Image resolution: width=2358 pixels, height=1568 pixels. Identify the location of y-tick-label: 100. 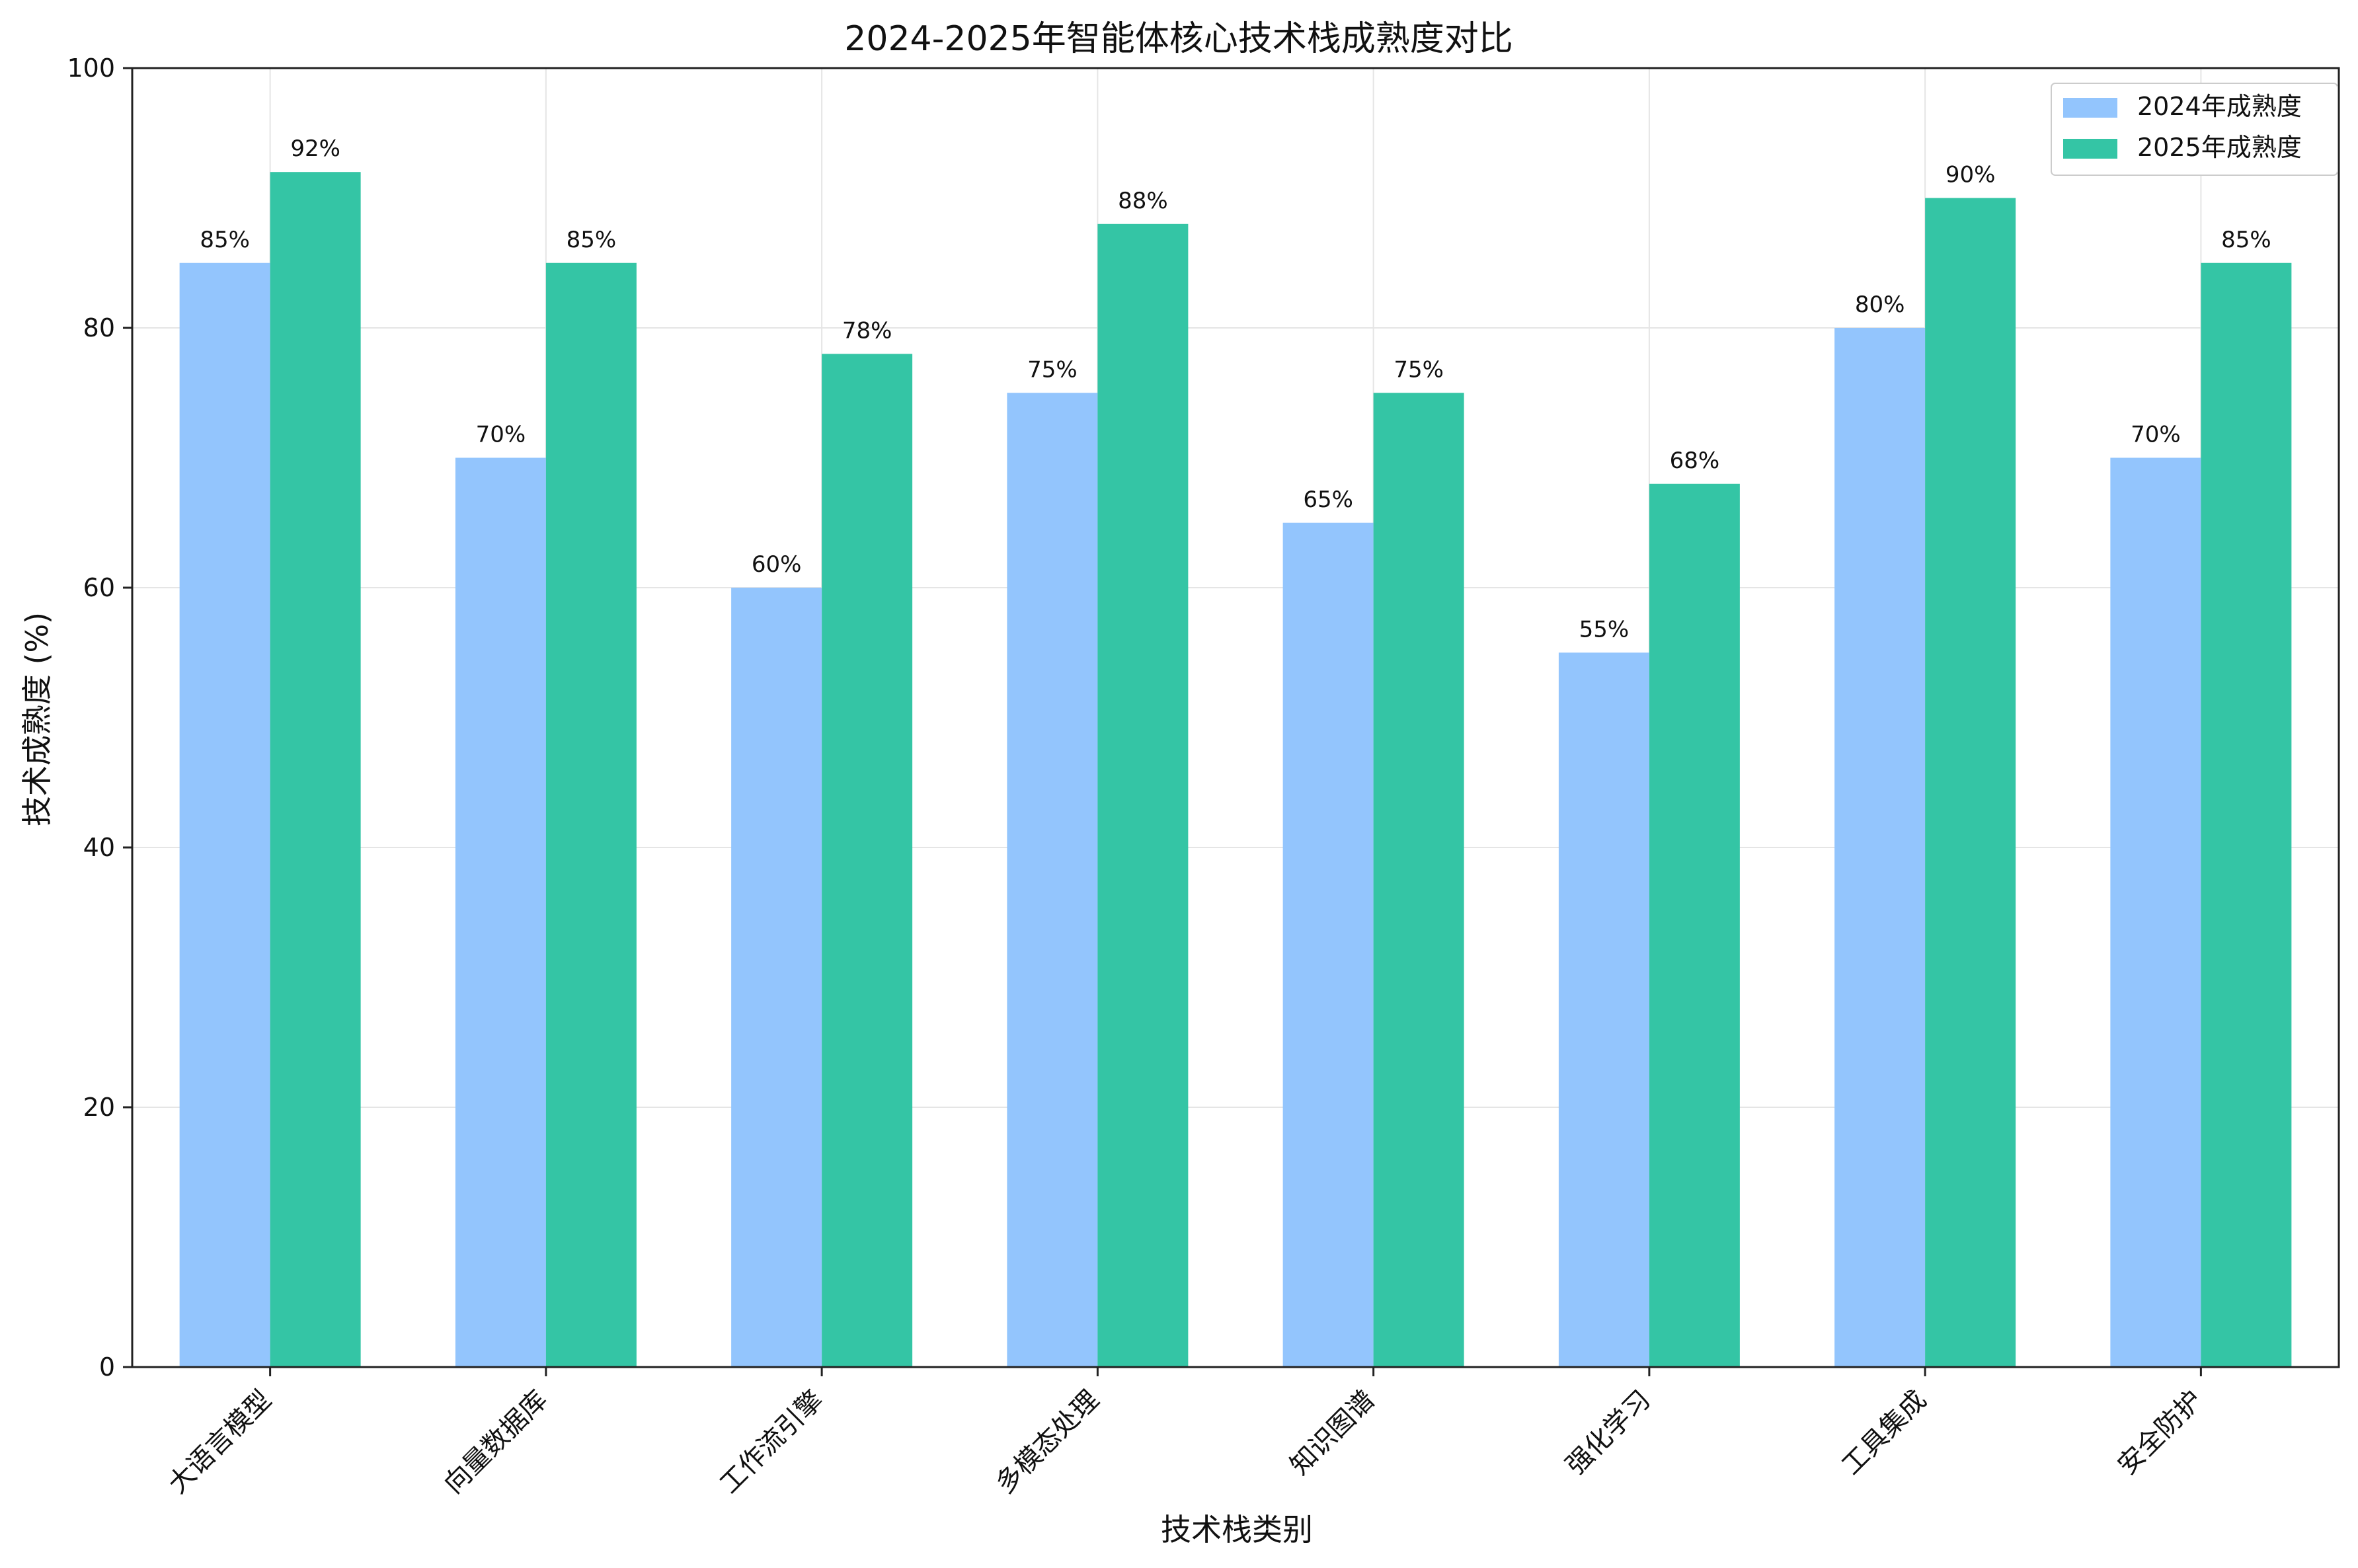
(91, 68).